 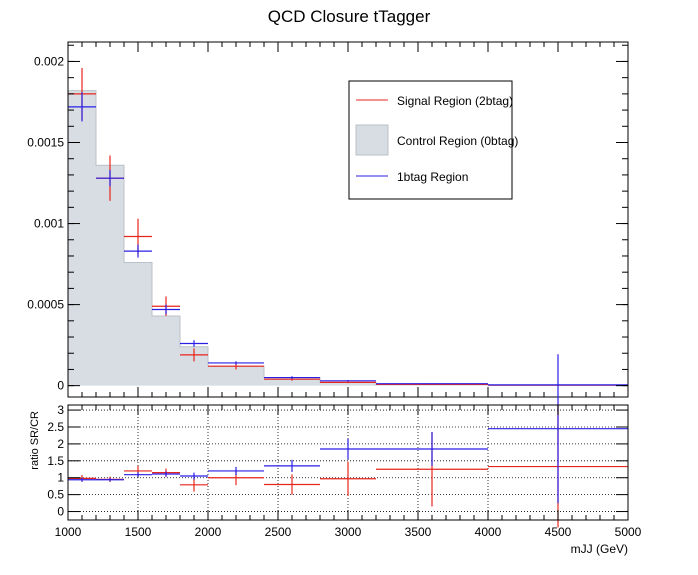 I want to click on ratio-x-tick-label: 3500, so click(x=418, y=532).